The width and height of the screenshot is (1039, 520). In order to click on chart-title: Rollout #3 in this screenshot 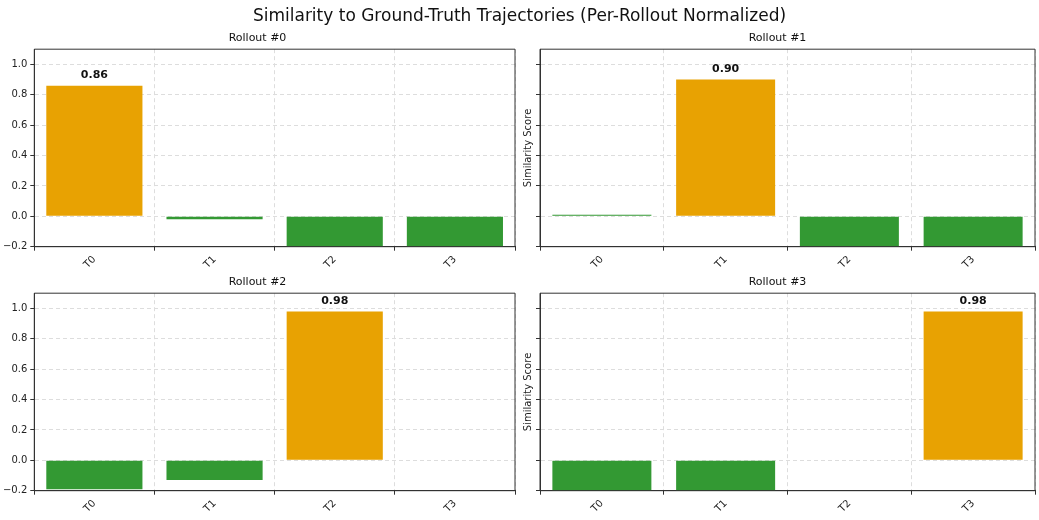, I will do `click(777, 282)`.